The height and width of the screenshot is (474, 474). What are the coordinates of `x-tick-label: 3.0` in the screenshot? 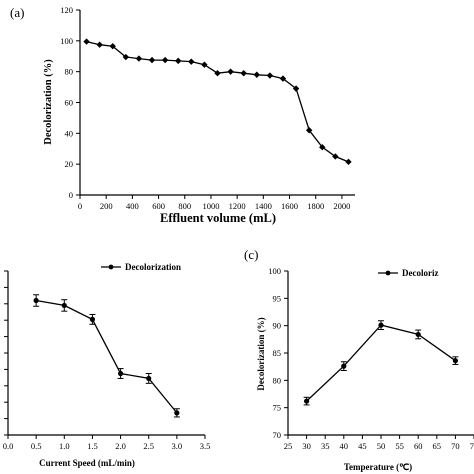 It's located at (177, 446).